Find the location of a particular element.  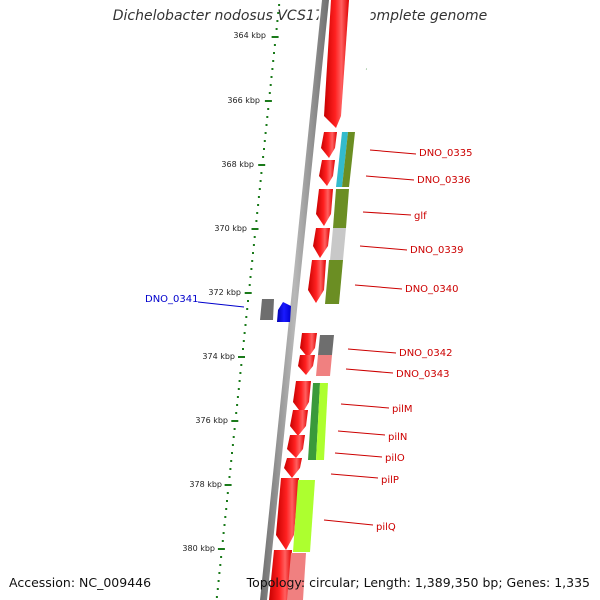

gene-label-dno-0339: DNO_0339 is located at coordinates (437, 250).